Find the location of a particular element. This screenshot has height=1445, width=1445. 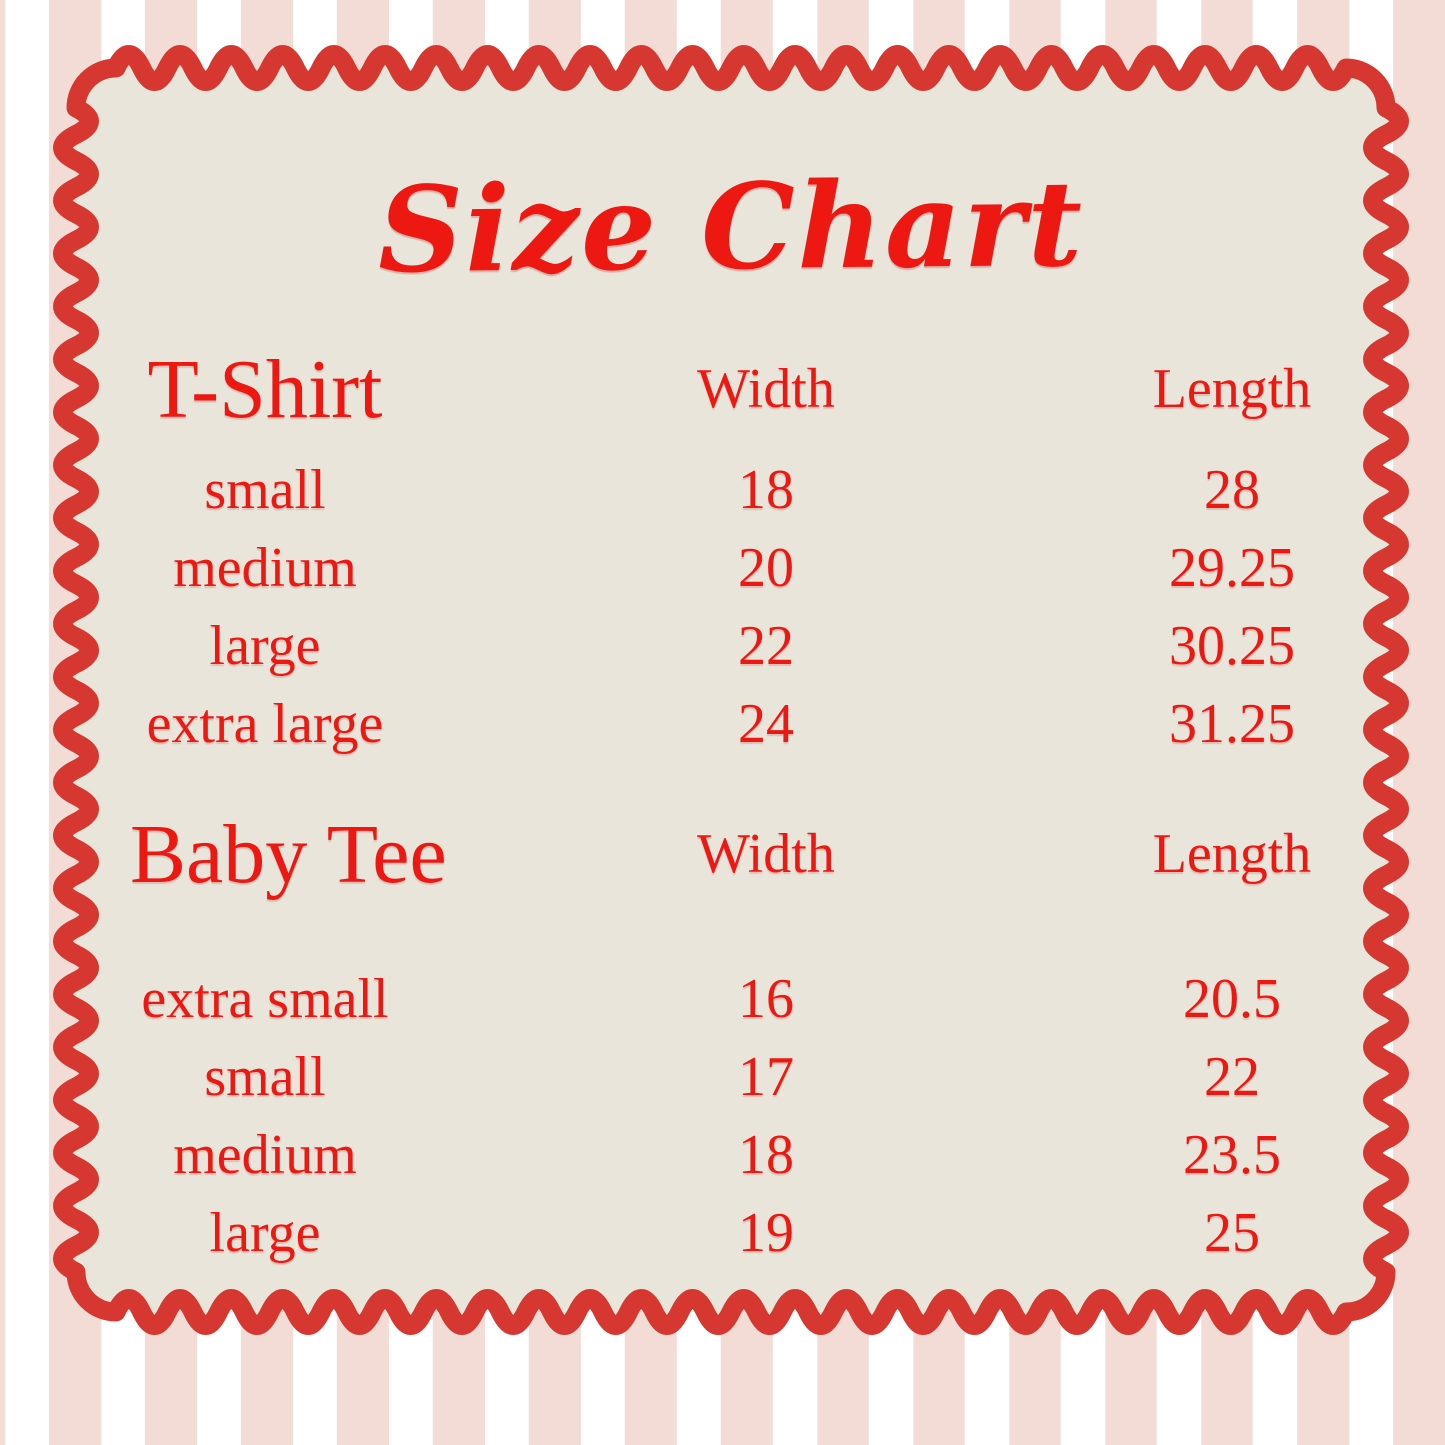

tshirt-length-header: Length is located at coordinates (1232, 389).